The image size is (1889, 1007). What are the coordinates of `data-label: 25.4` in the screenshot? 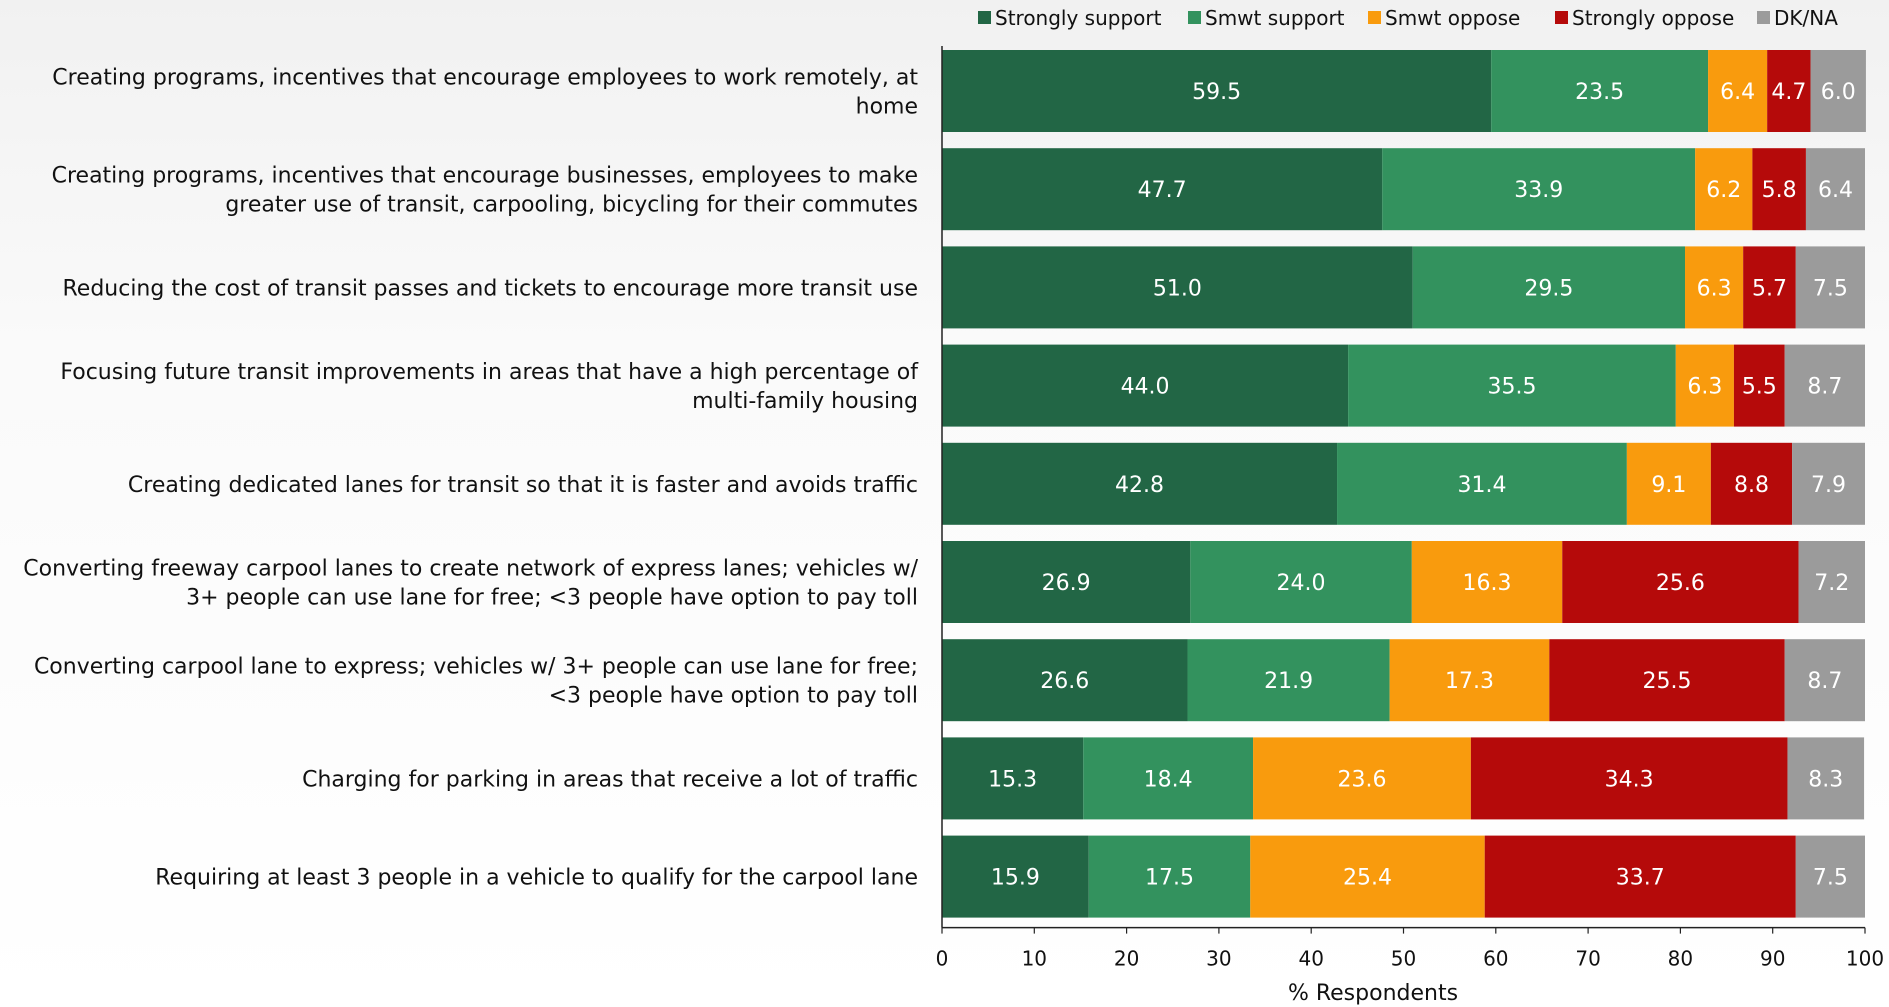 It's located at (1367, 878).